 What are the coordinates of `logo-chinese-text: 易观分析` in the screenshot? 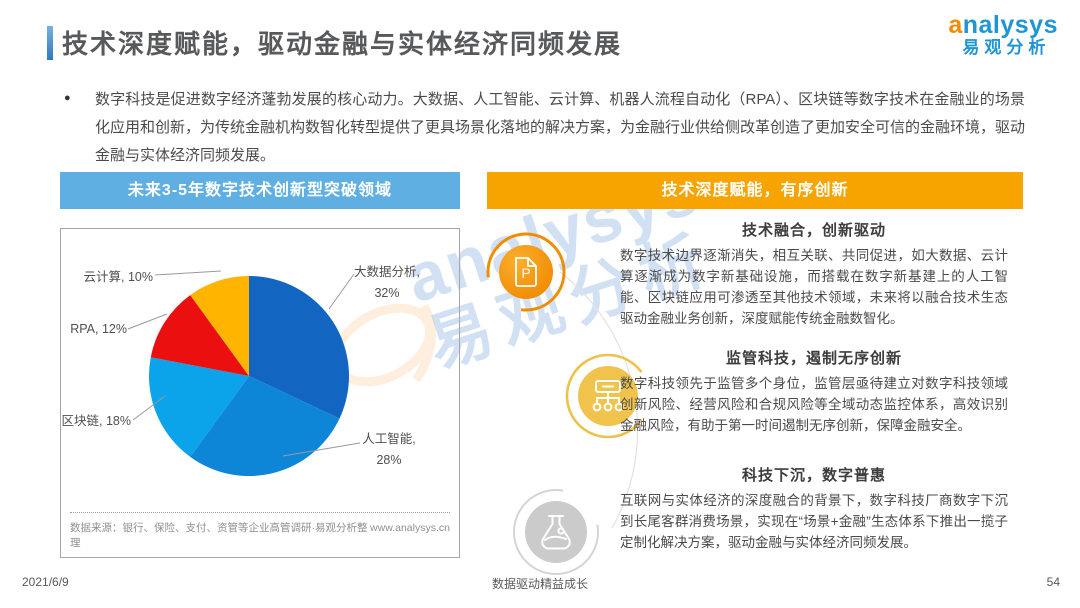 It's located at (1006, 47).